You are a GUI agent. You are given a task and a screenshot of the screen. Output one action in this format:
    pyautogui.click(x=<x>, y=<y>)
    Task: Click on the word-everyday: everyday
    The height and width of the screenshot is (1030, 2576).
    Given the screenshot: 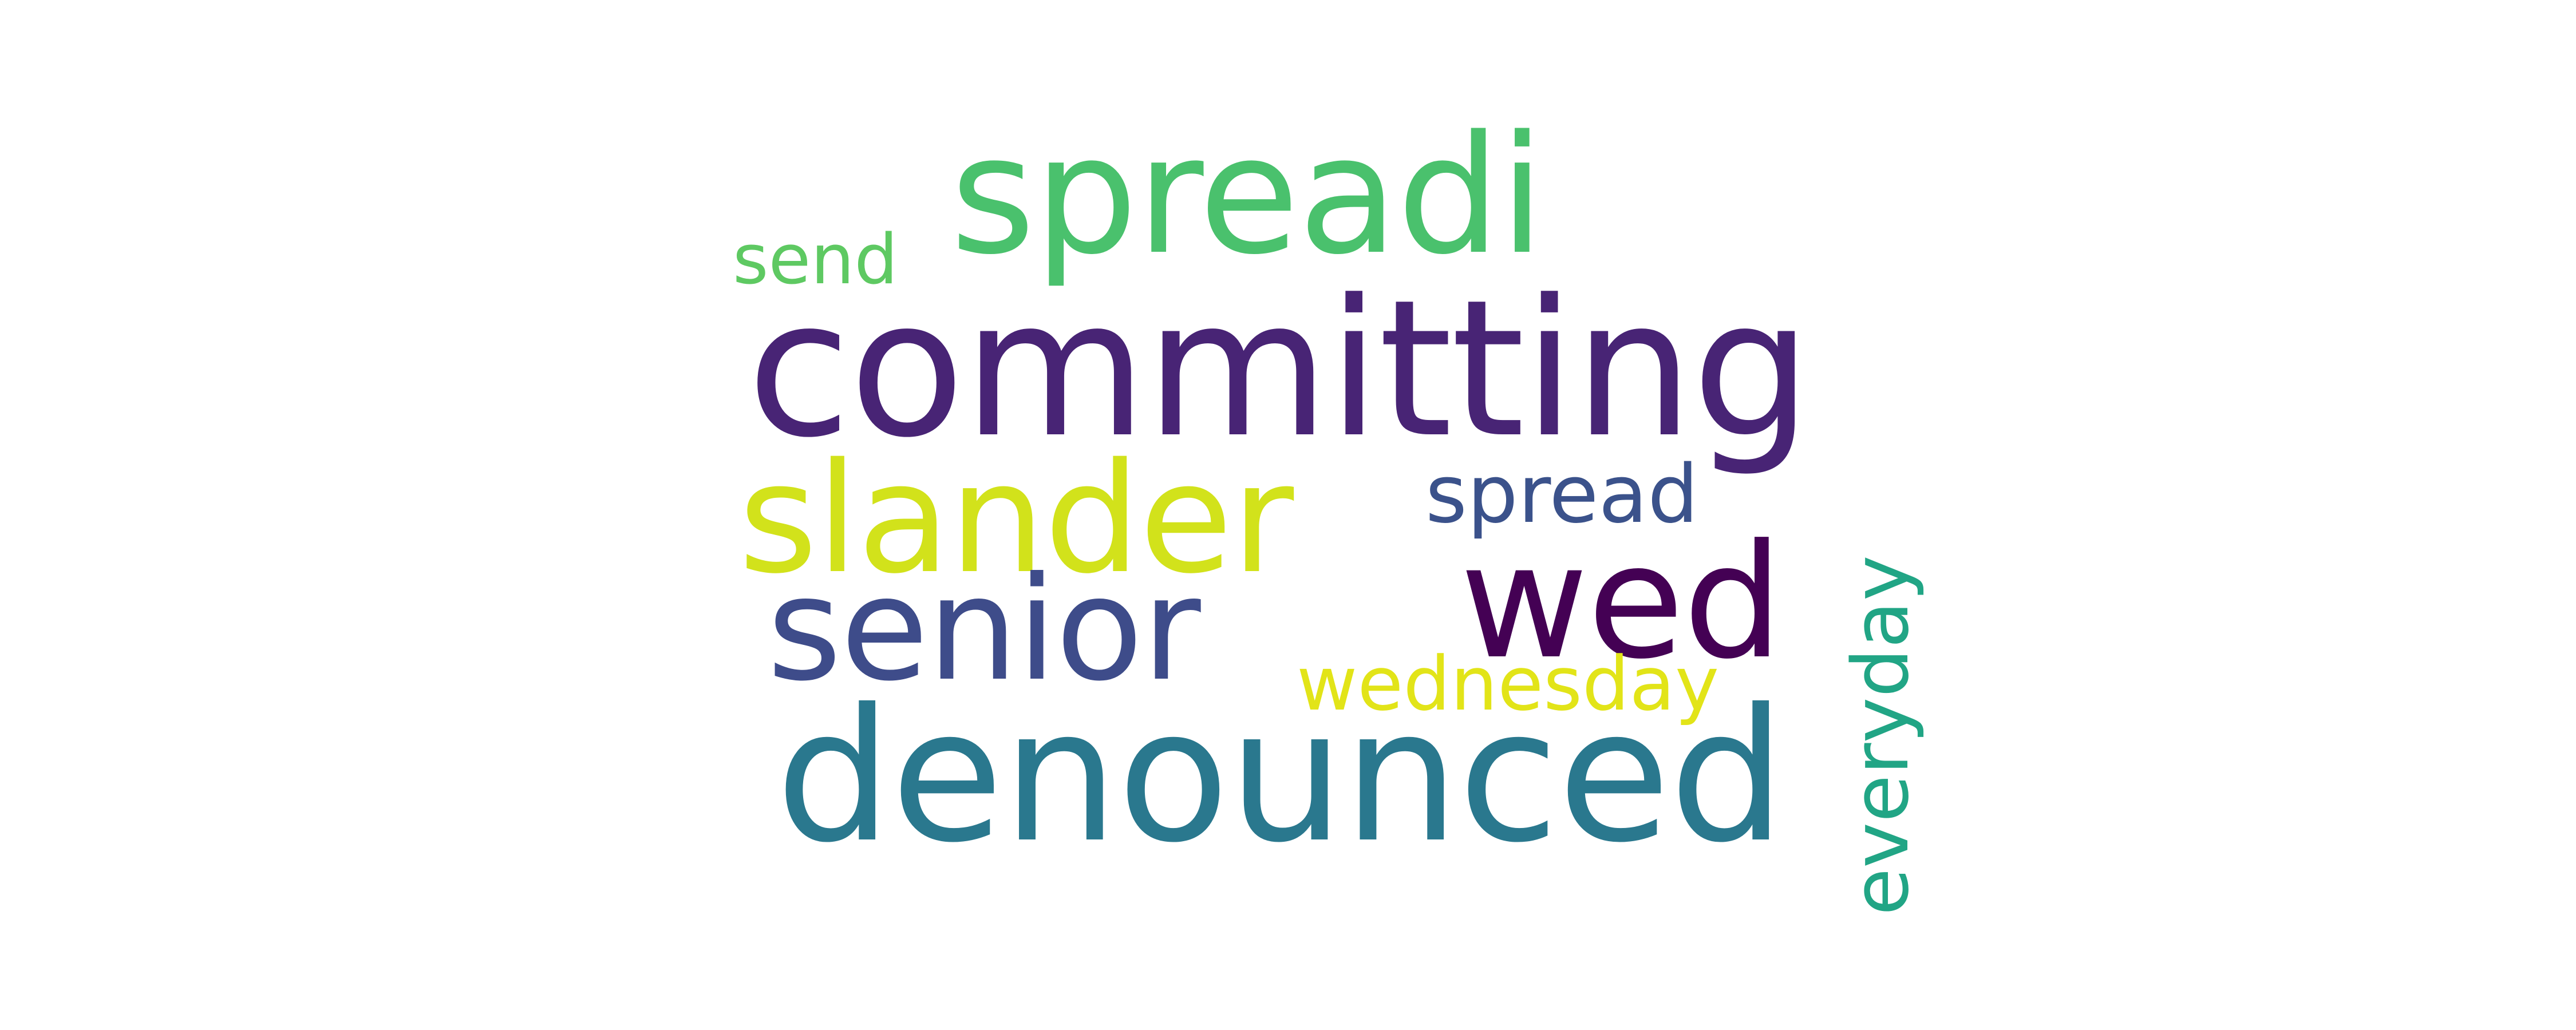 What is the action you would take?
    pyautogui.click(x=1881, y=735)
    